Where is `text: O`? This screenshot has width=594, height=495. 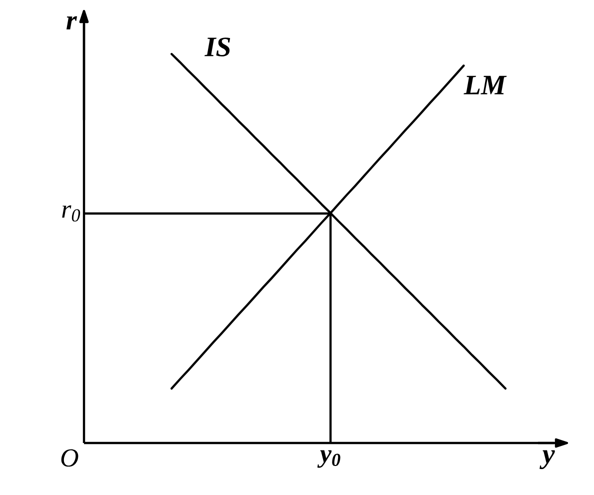 text: O is located at coordinates (69, 458).